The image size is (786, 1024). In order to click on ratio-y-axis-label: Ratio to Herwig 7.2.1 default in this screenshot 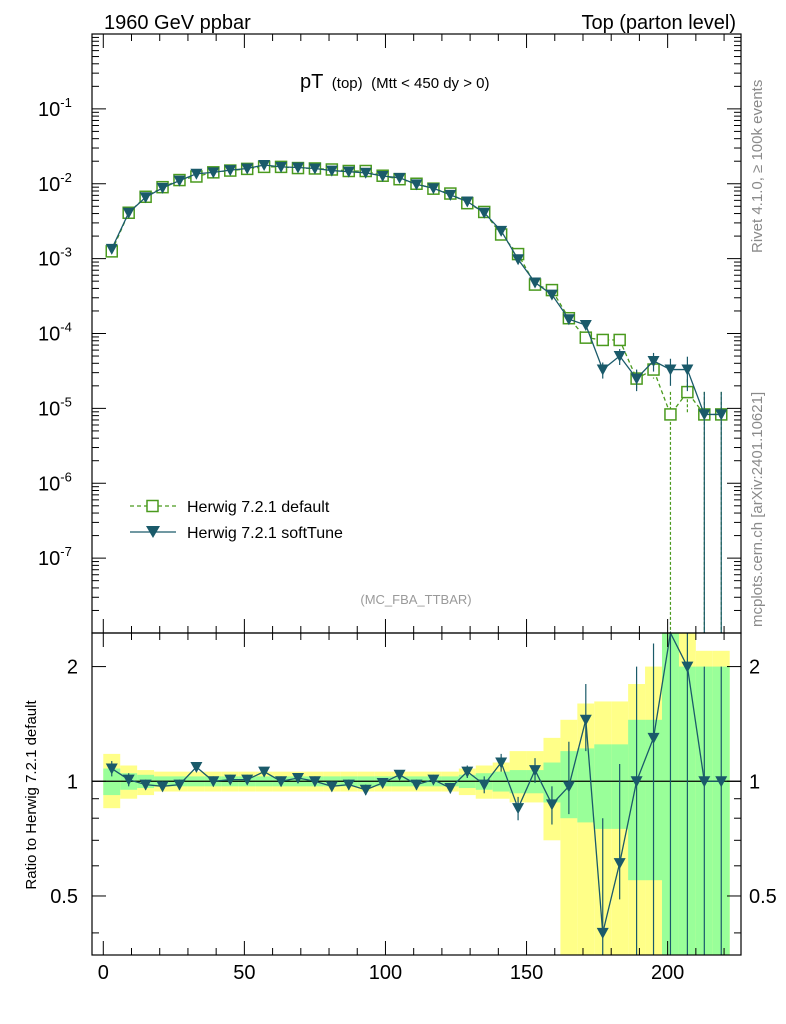, I will do `click(31, 795)`.